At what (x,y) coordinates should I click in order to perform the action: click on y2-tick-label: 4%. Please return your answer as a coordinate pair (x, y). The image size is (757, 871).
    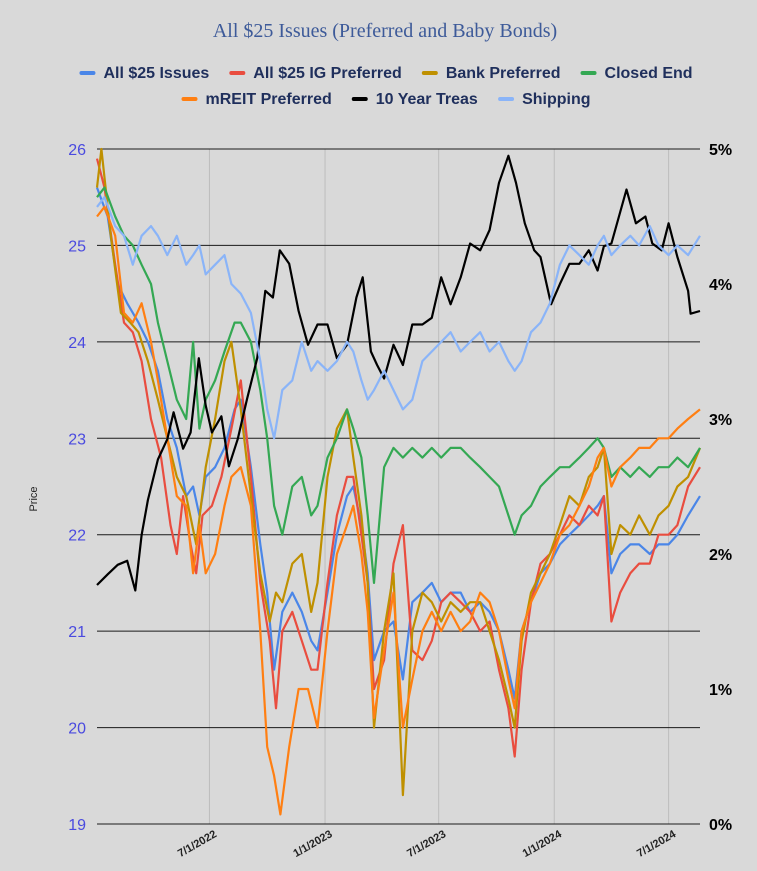
    Looking at the image, I should click on (720, 285).